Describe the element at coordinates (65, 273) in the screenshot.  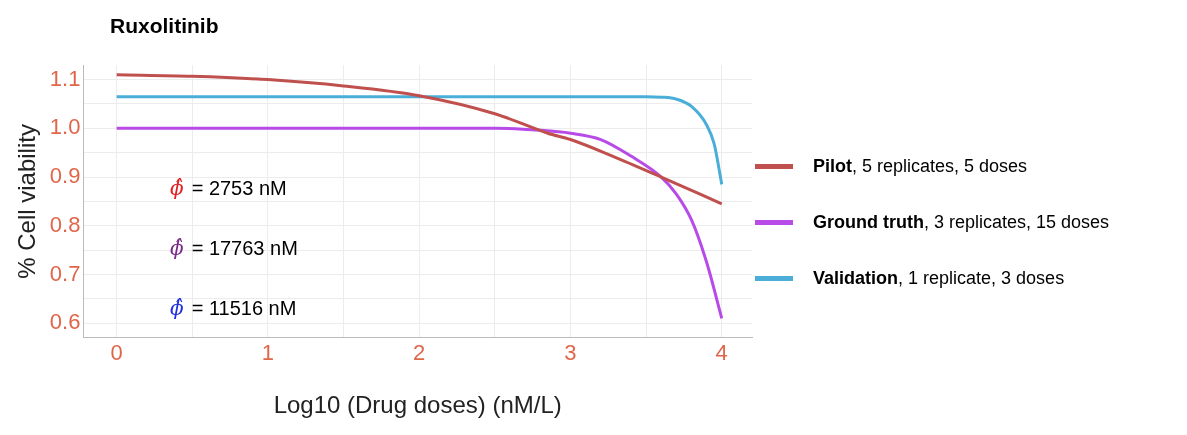
I see `y-tick-label: 0.7` at that location.